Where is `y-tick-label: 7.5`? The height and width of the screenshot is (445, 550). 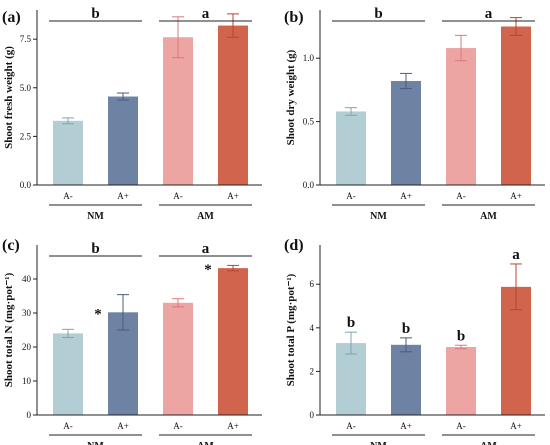 y-tick-label: 7.5 is located at coordinates (26, 39).